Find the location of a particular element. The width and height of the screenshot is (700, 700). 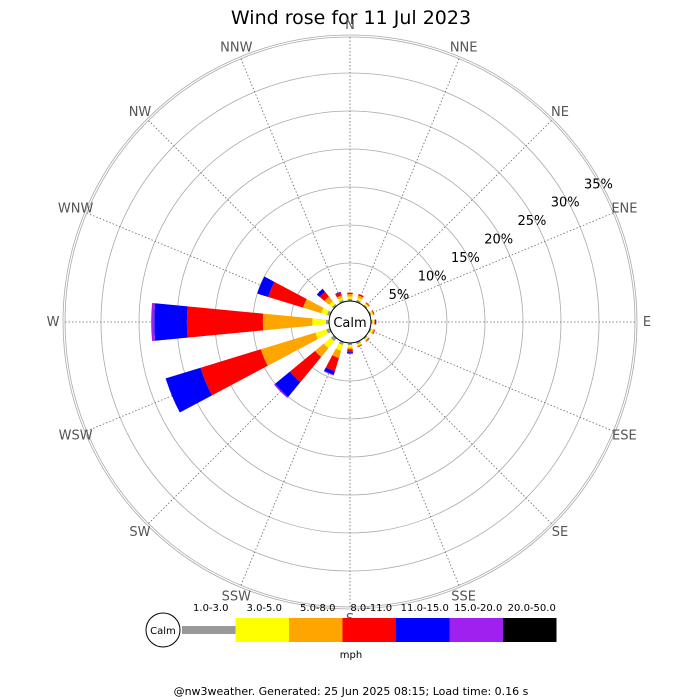

bar-ene-3.0-5.0 is located at coordinates (371, 313).